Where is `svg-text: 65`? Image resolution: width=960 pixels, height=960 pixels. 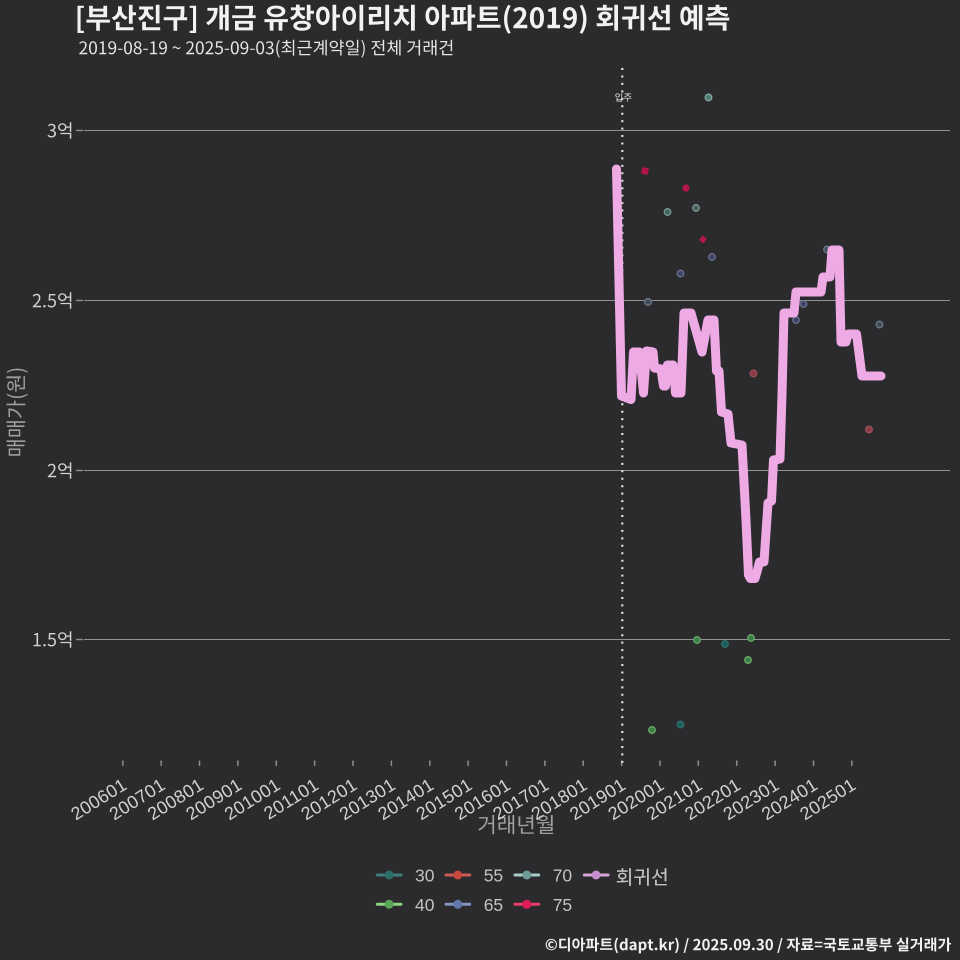 svg-text: 65 is located at coordinates (493, 905).